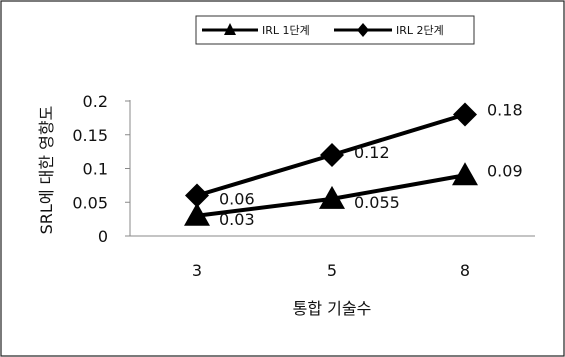 The height and width of the screenshot is (357, 565). I want to click on x-tick-label: 8, so click(465, 270).